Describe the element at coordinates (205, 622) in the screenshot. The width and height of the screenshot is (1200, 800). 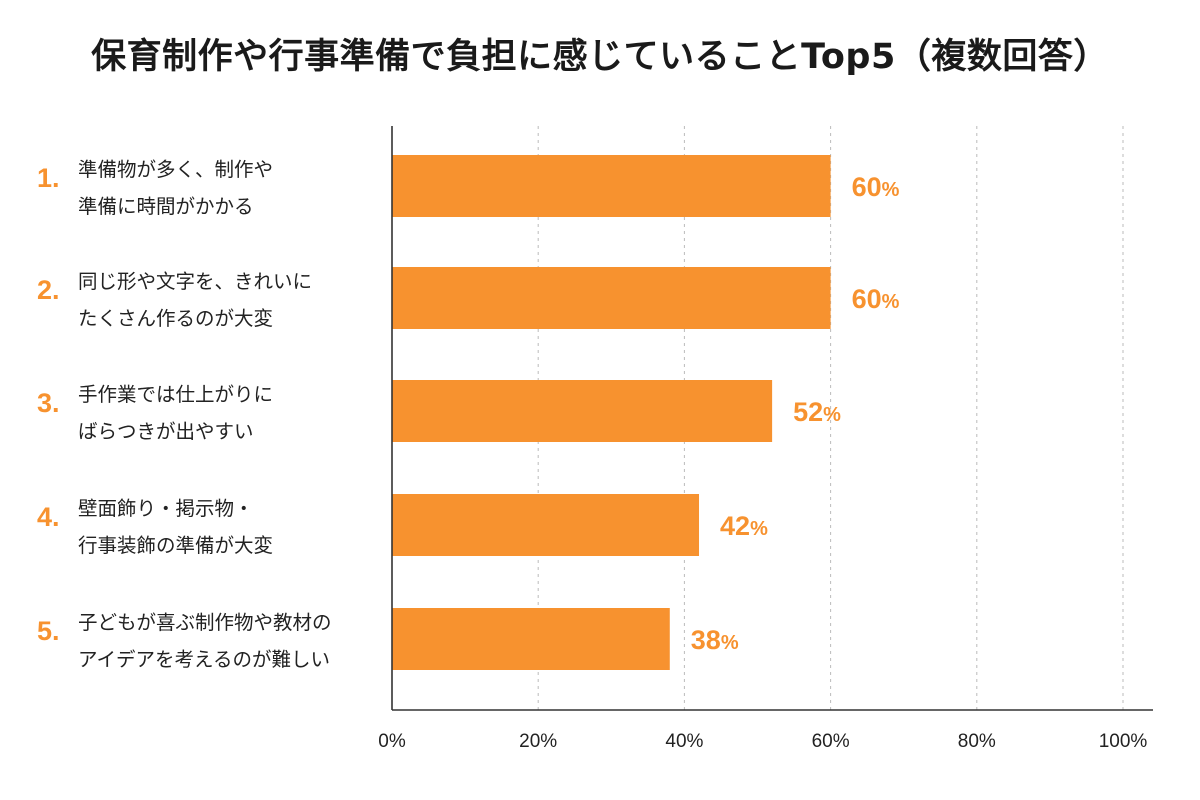
I see `category-label: 子どもが喜ぶ制作物や教材の` at that location.